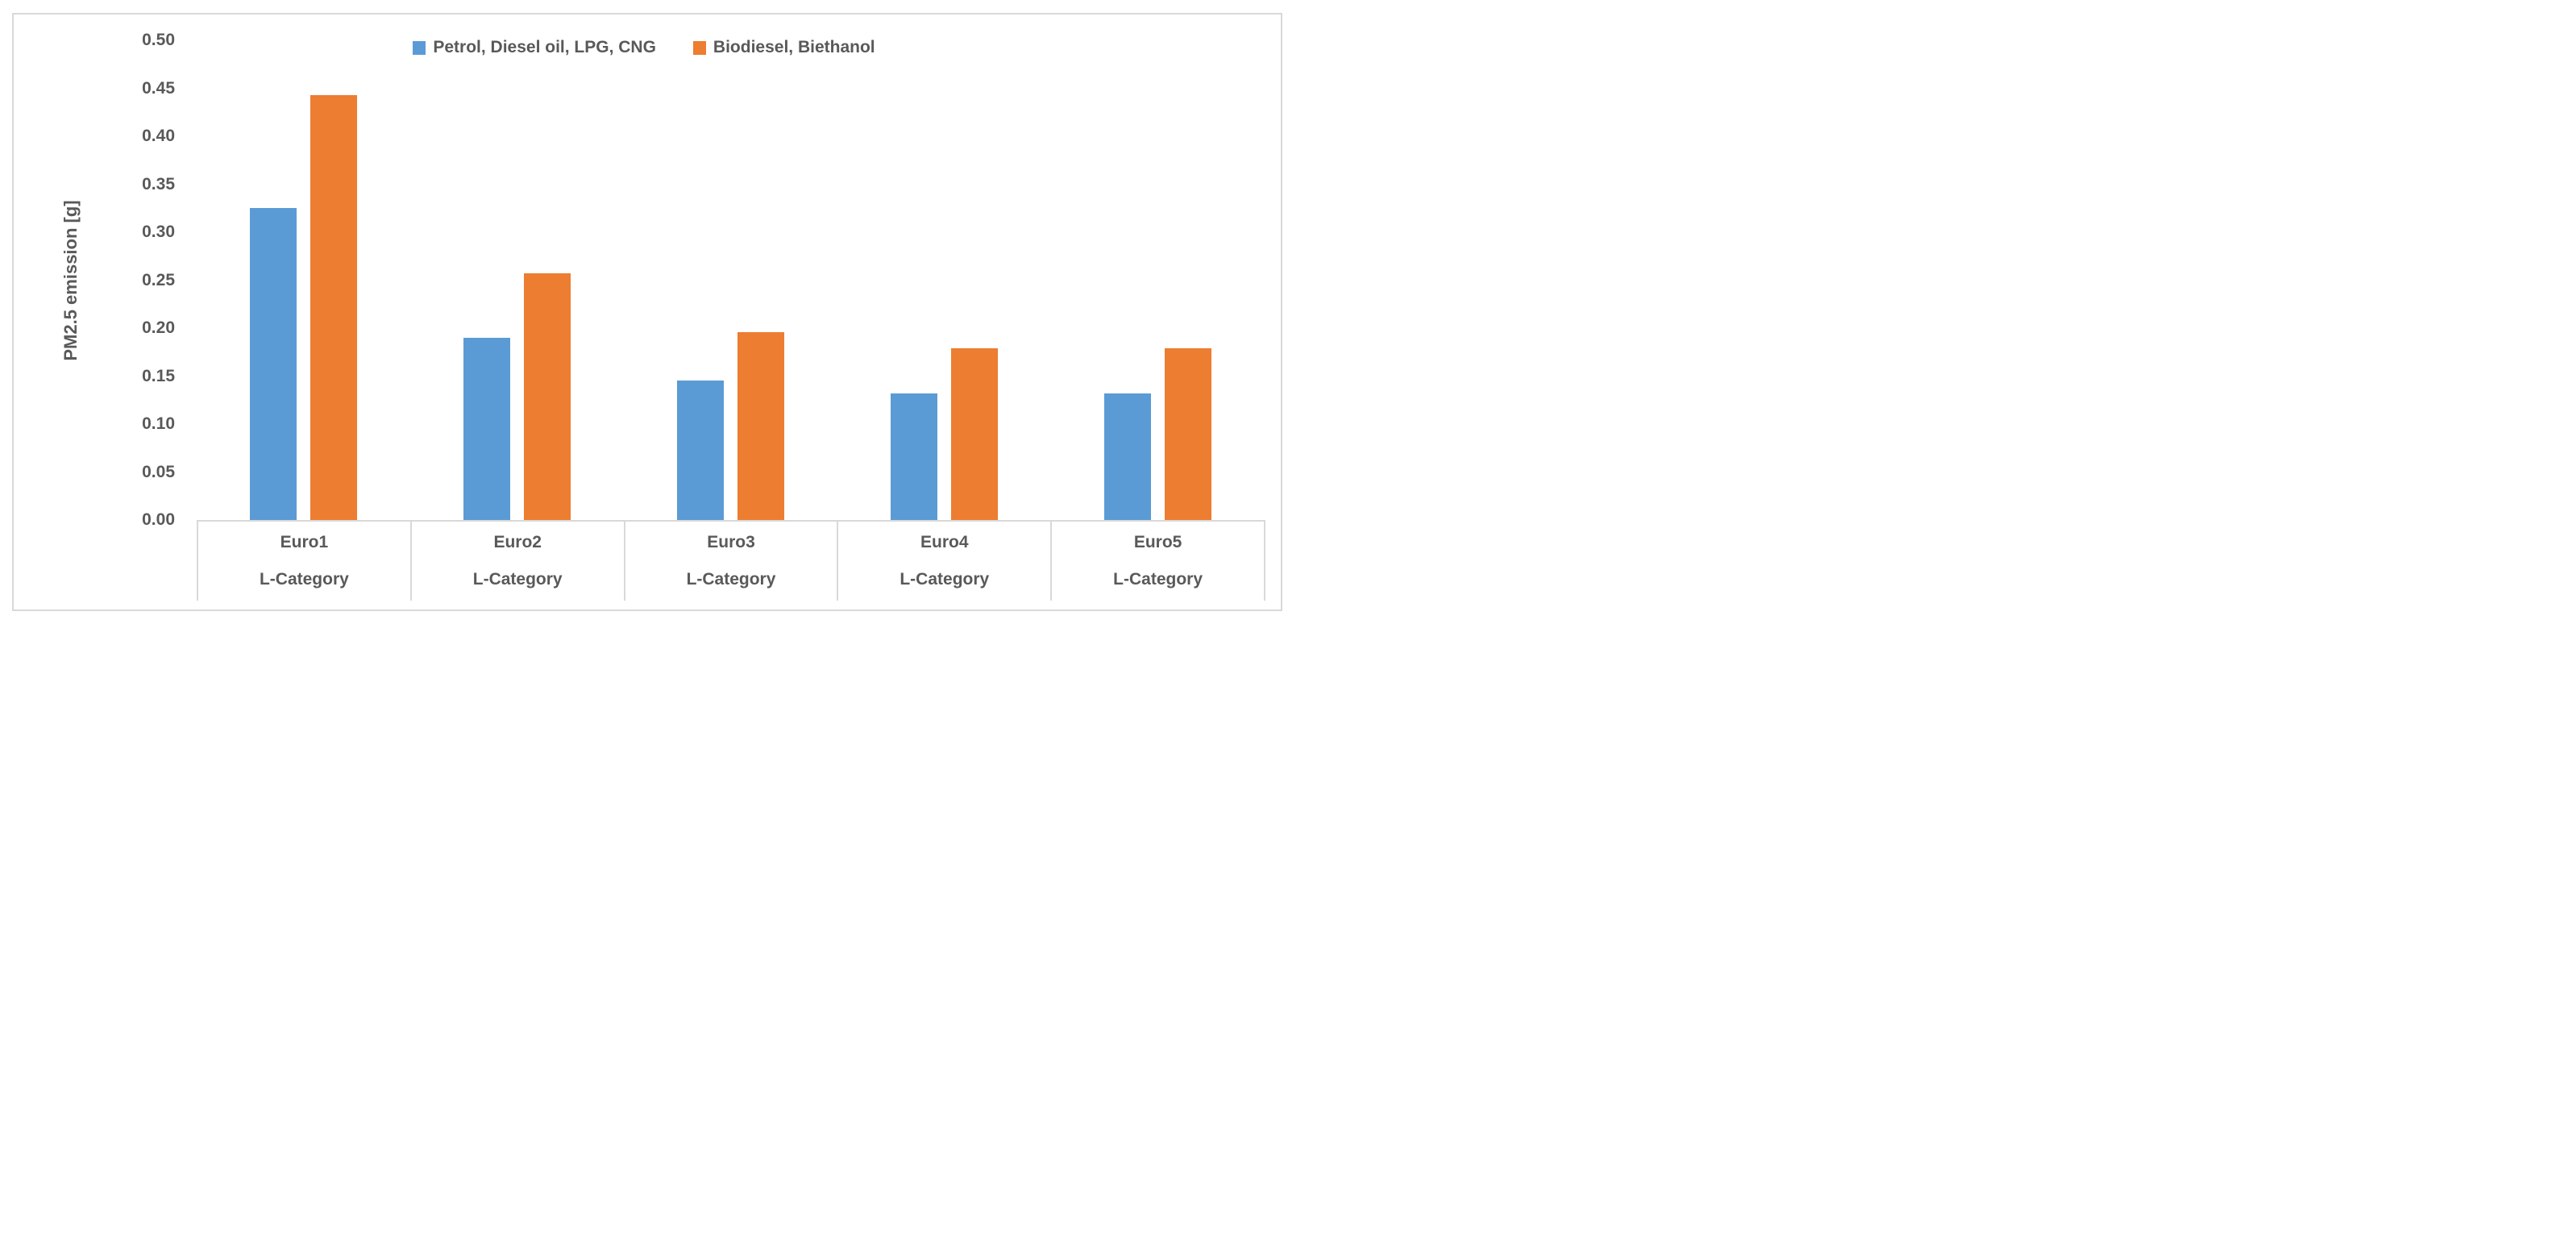 The image size is (2576, 1248). What do you see at coordinates (158, 40) in the screenshot?
I see `y-tick-label: 0.50` at bounding box center [158, 40].